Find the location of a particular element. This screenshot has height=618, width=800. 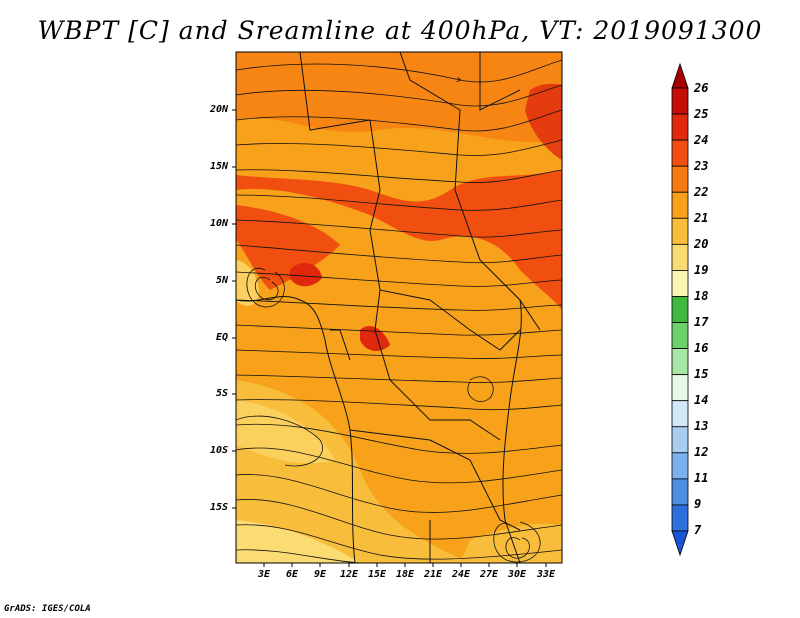

colorbar-label-24: 24 is located at coordinates (701, 140).